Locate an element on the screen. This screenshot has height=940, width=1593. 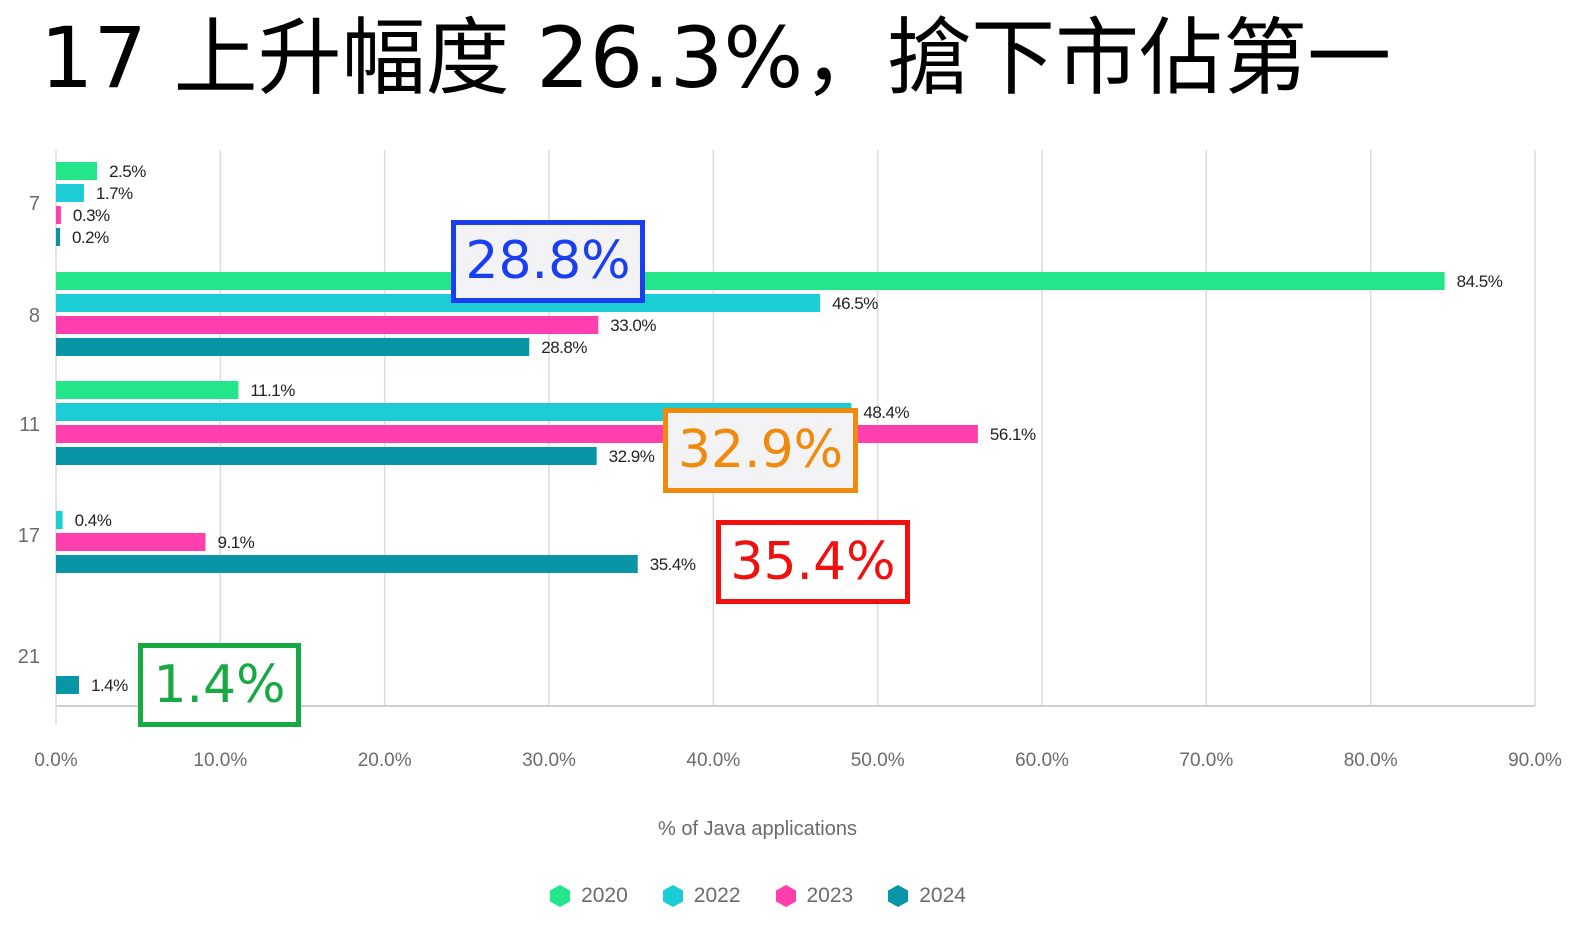
x-axis-title: % of Java applications is located at coordinates (757, 829).